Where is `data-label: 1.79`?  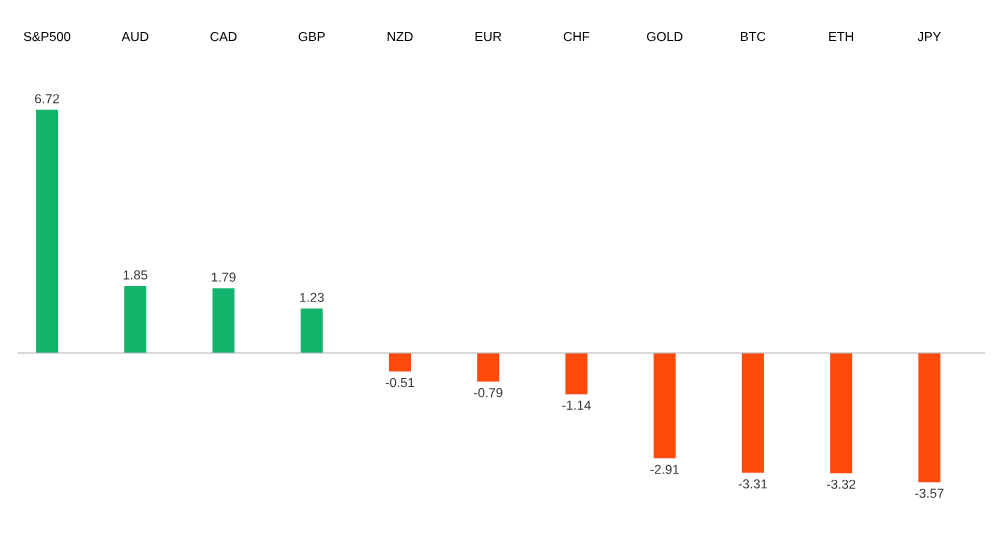 data-label: 1.79 is located at coordinates (223, 277).